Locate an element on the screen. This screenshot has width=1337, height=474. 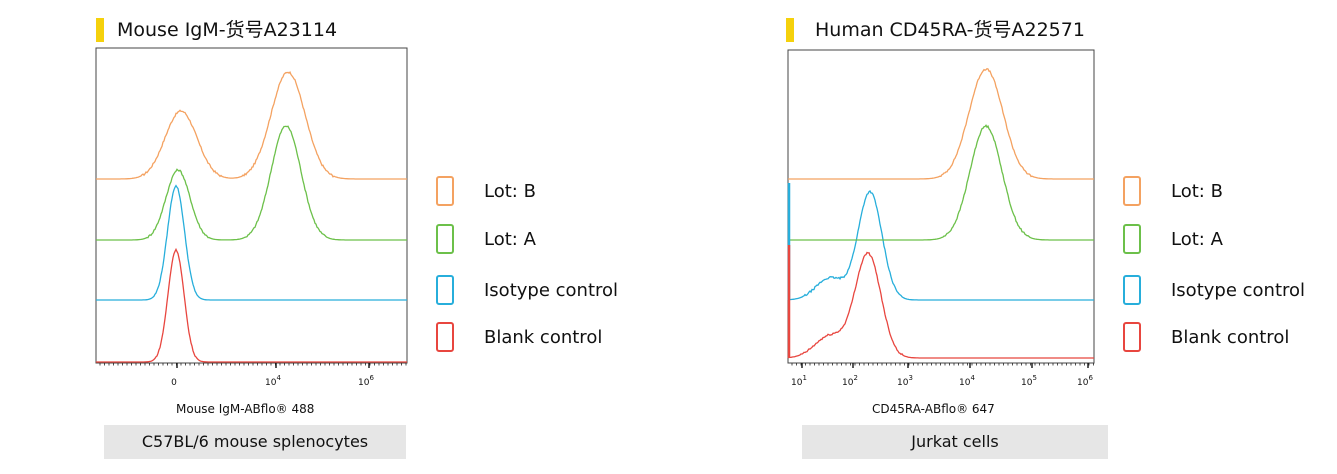
sample-caption: C57BL/6 mouse splenocytes is located at coordinates (255, 442).